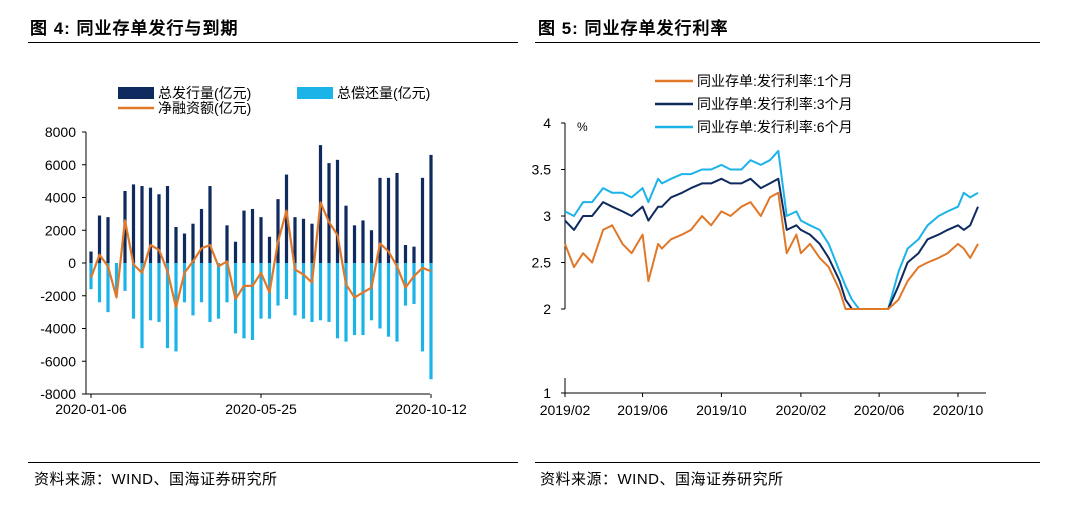  What do you see at coordinates (383, 93) in the screenshot?
I see `legend-repay-label: 总偿还量(亿元)` at bounding box center [383, 93].